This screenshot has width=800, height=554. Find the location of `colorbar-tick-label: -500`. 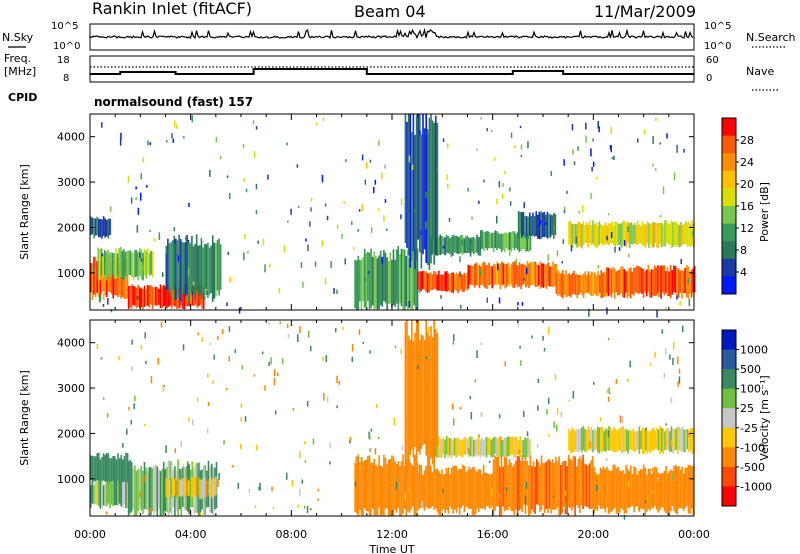

colorbar-tick-label: -500 is located at coordinates (752, 467).